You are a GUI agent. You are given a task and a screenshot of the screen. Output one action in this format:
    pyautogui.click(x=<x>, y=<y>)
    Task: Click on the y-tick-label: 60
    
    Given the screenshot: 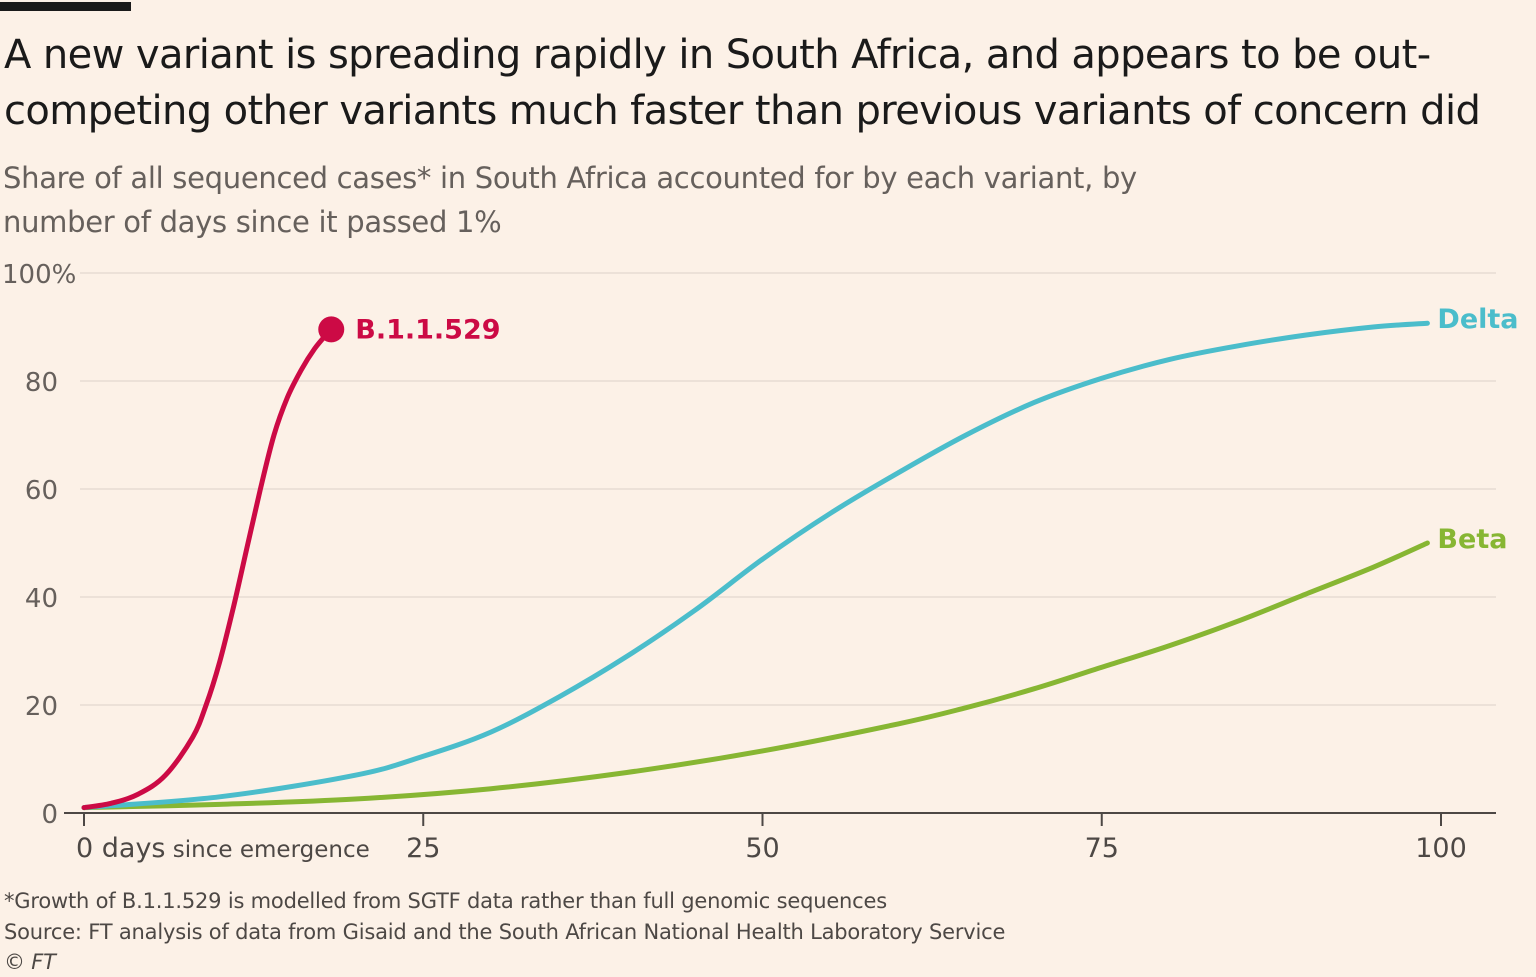 What is the action you would take?
    pyautogui.click(x=41, y=491)
    